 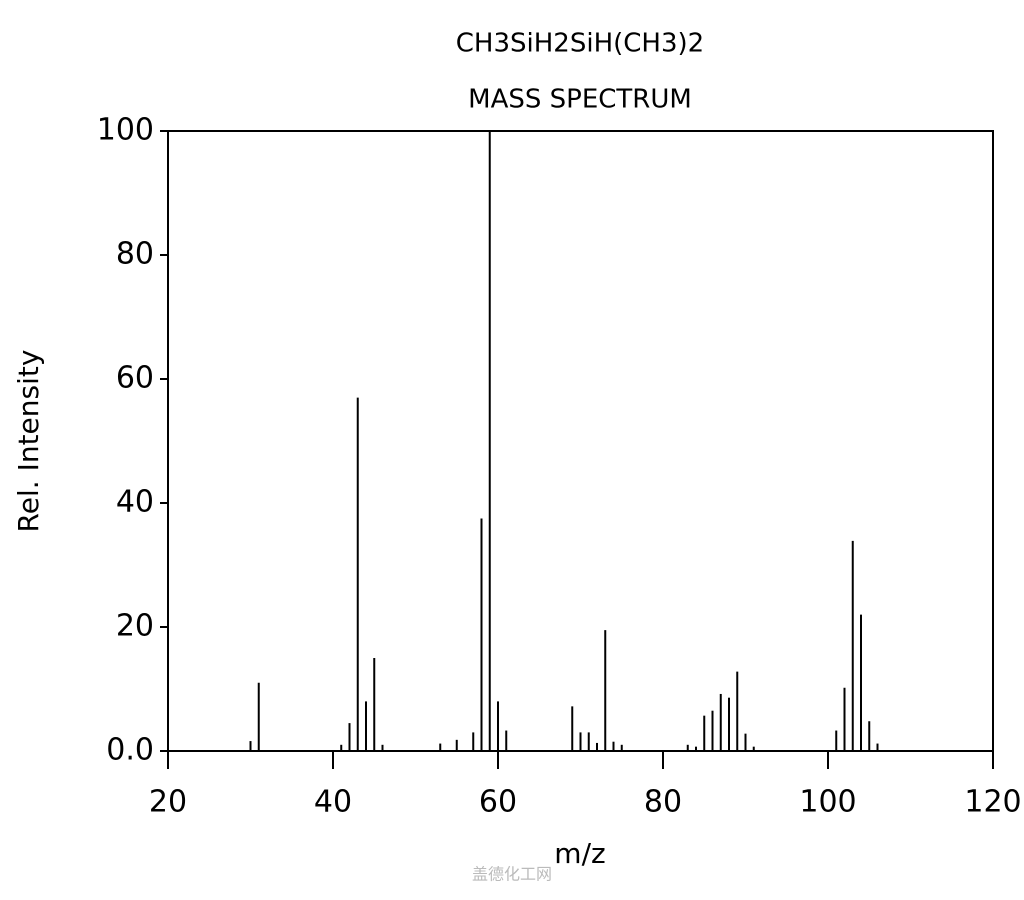 What do you see at coordinates (333, 802) in the screenshot?
I see `x-tick-label: 40` at bounding box center [333, 802].